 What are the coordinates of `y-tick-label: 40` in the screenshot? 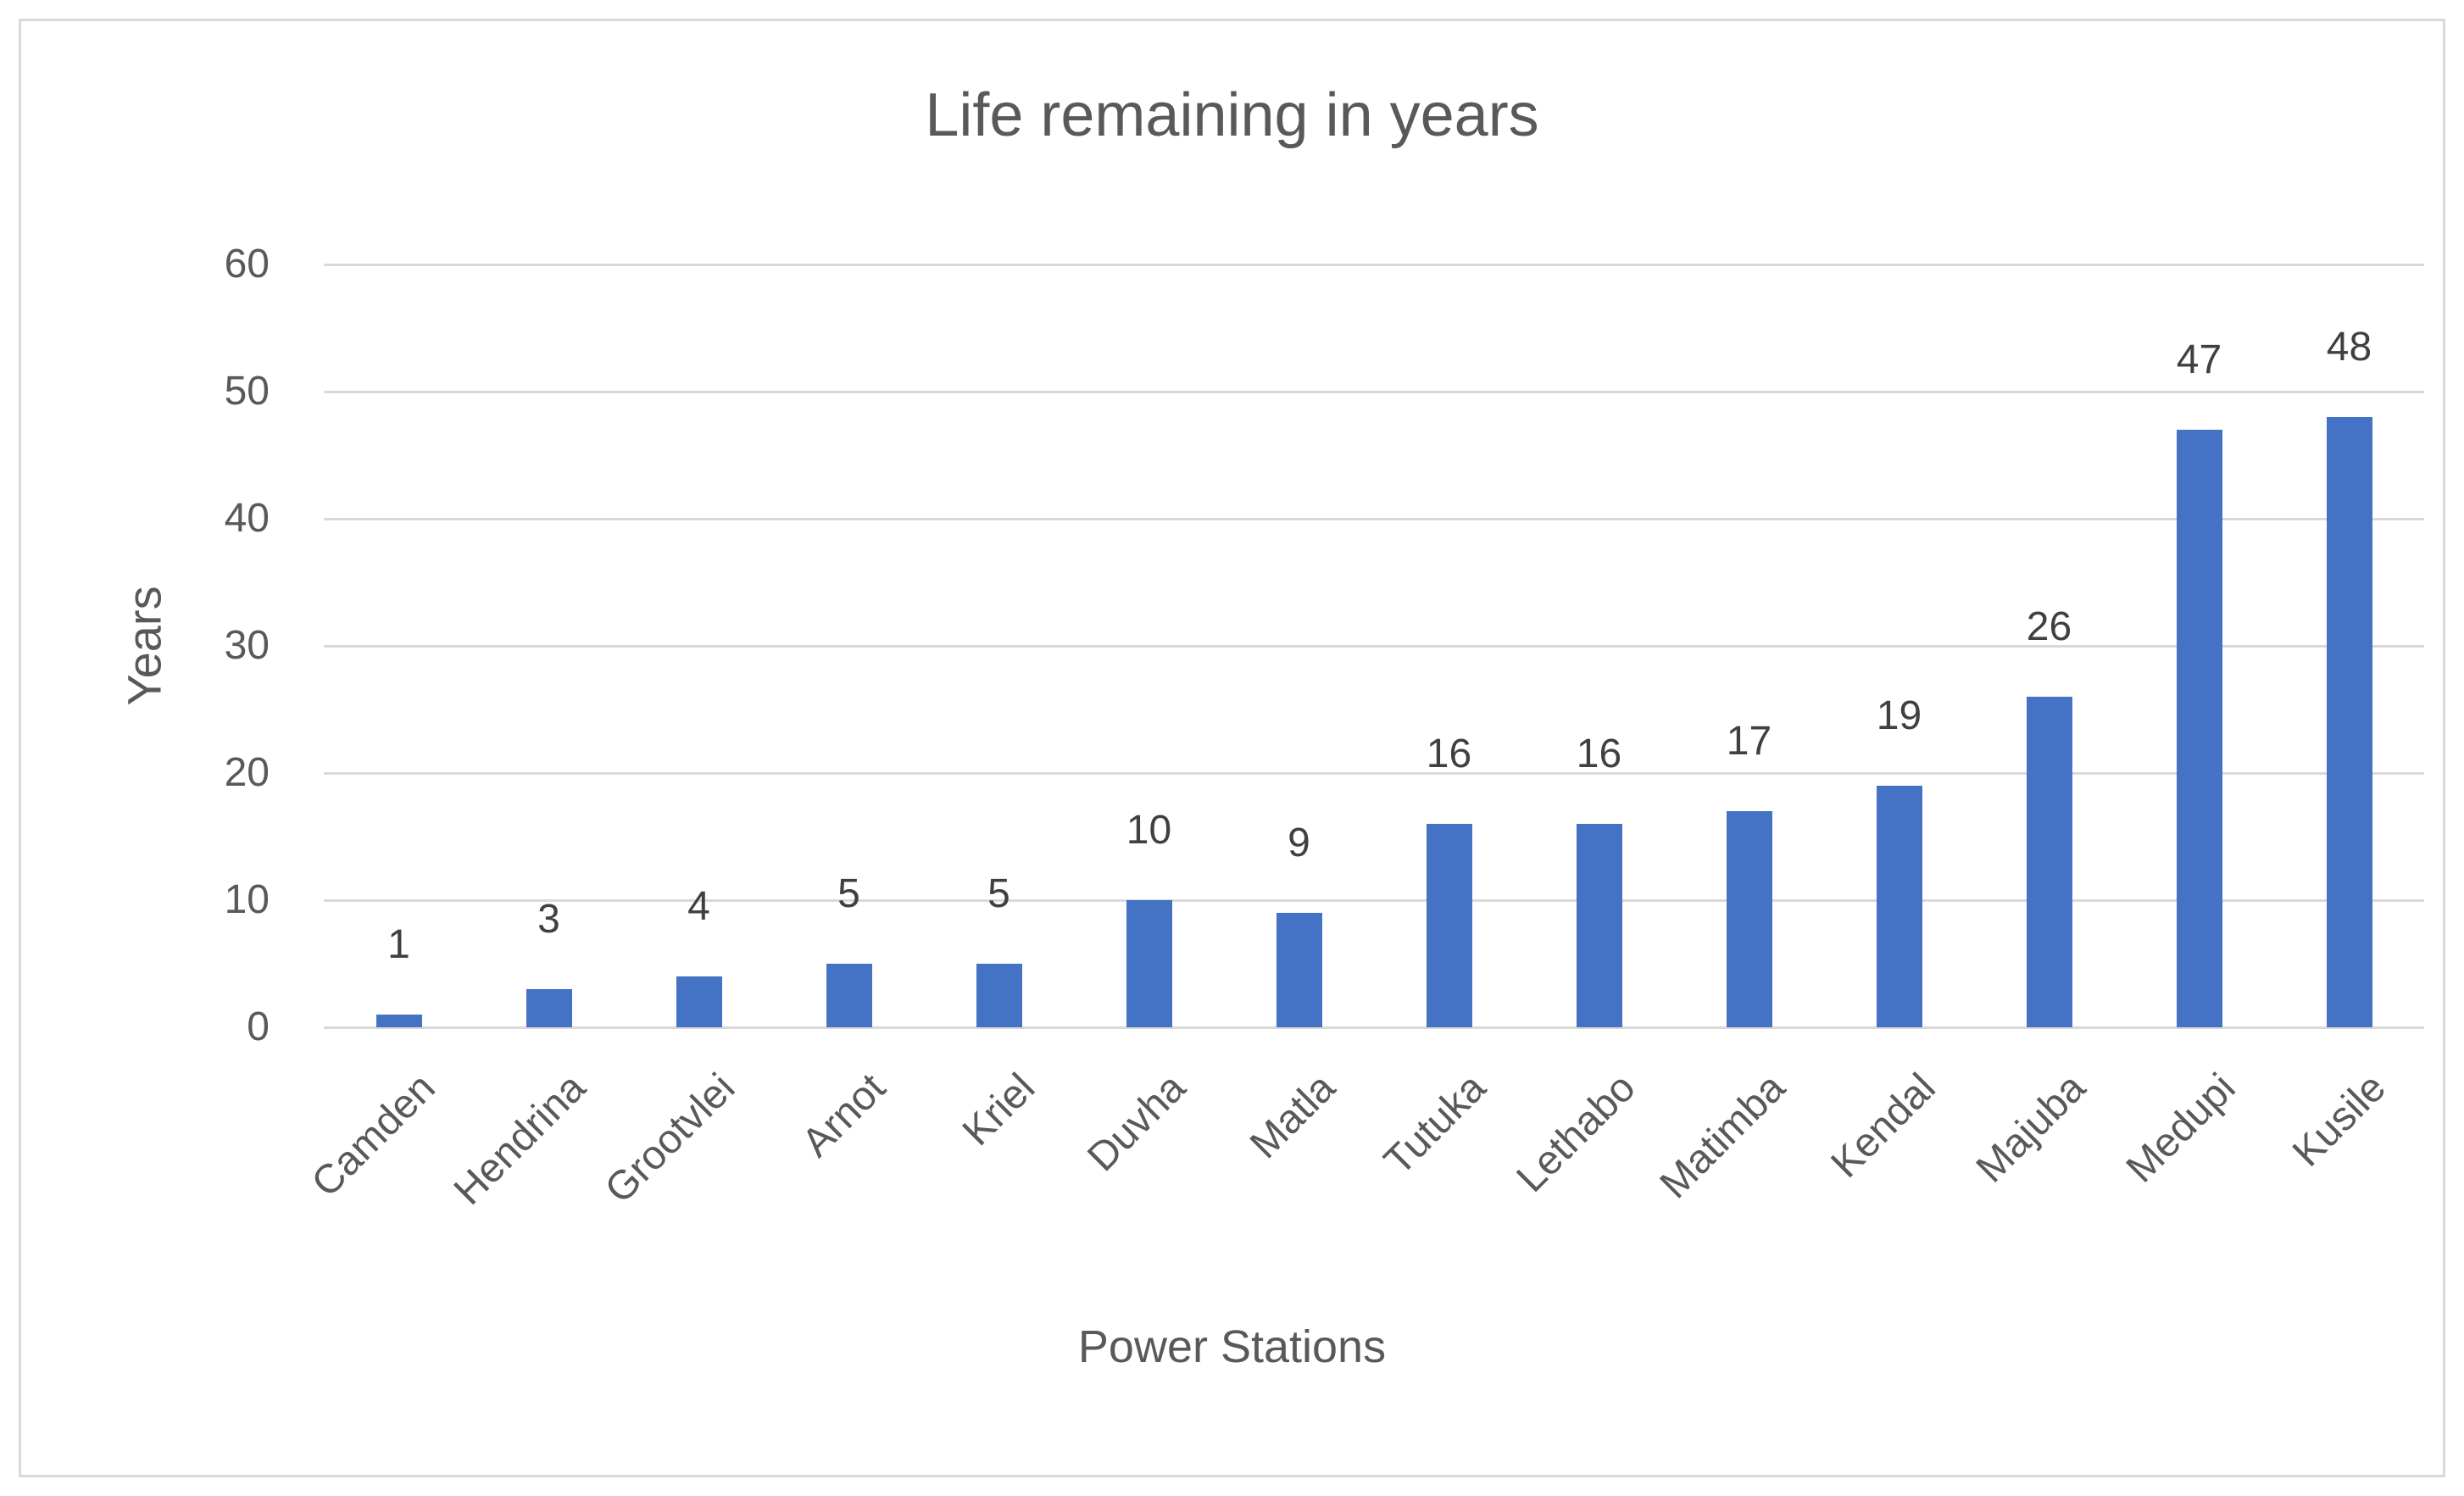 It's located at (247, 519).